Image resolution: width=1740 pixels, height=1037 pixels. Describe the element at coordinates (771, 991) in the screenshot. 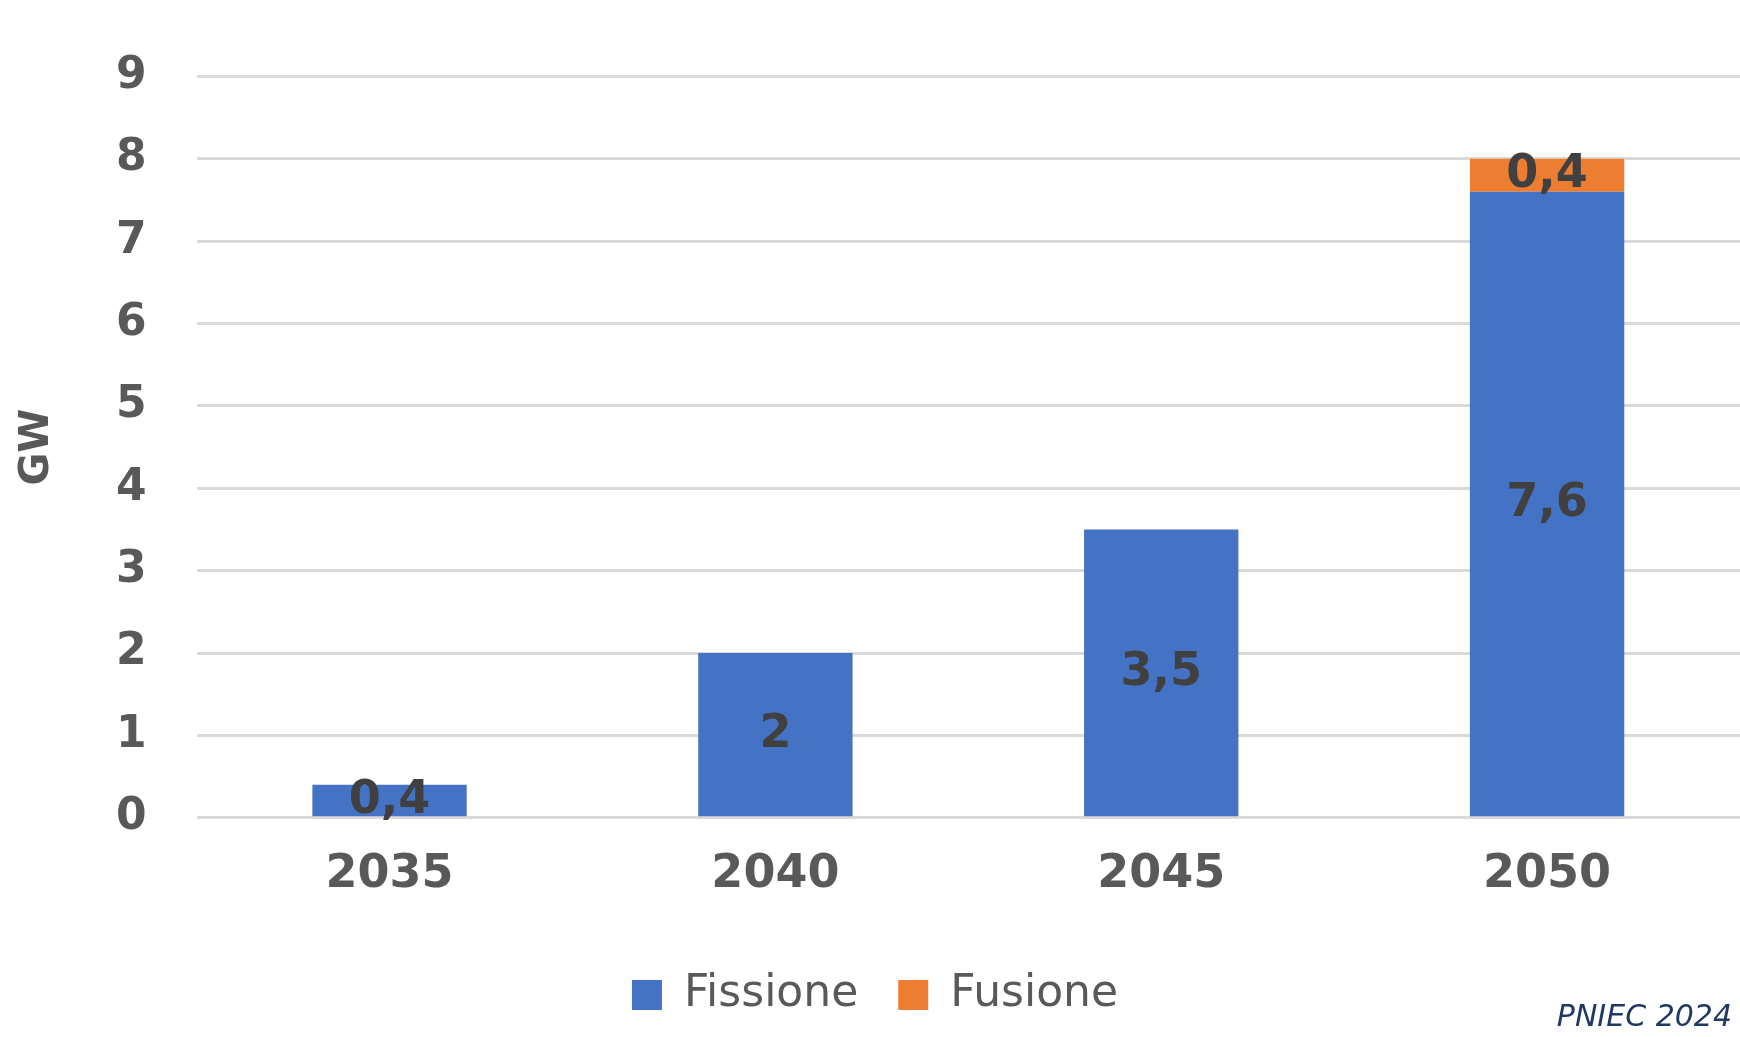

I see `legend-label: Fissione` at that location.